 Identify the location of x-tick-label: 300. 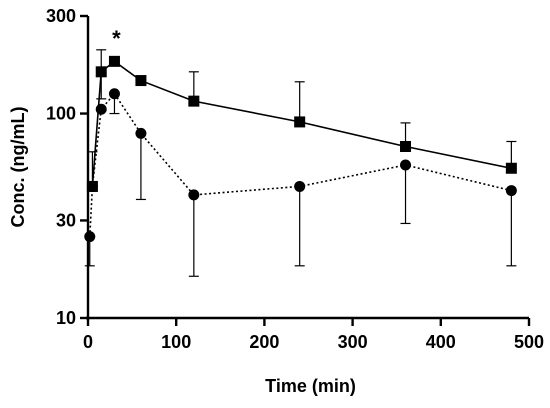
(353, 342).